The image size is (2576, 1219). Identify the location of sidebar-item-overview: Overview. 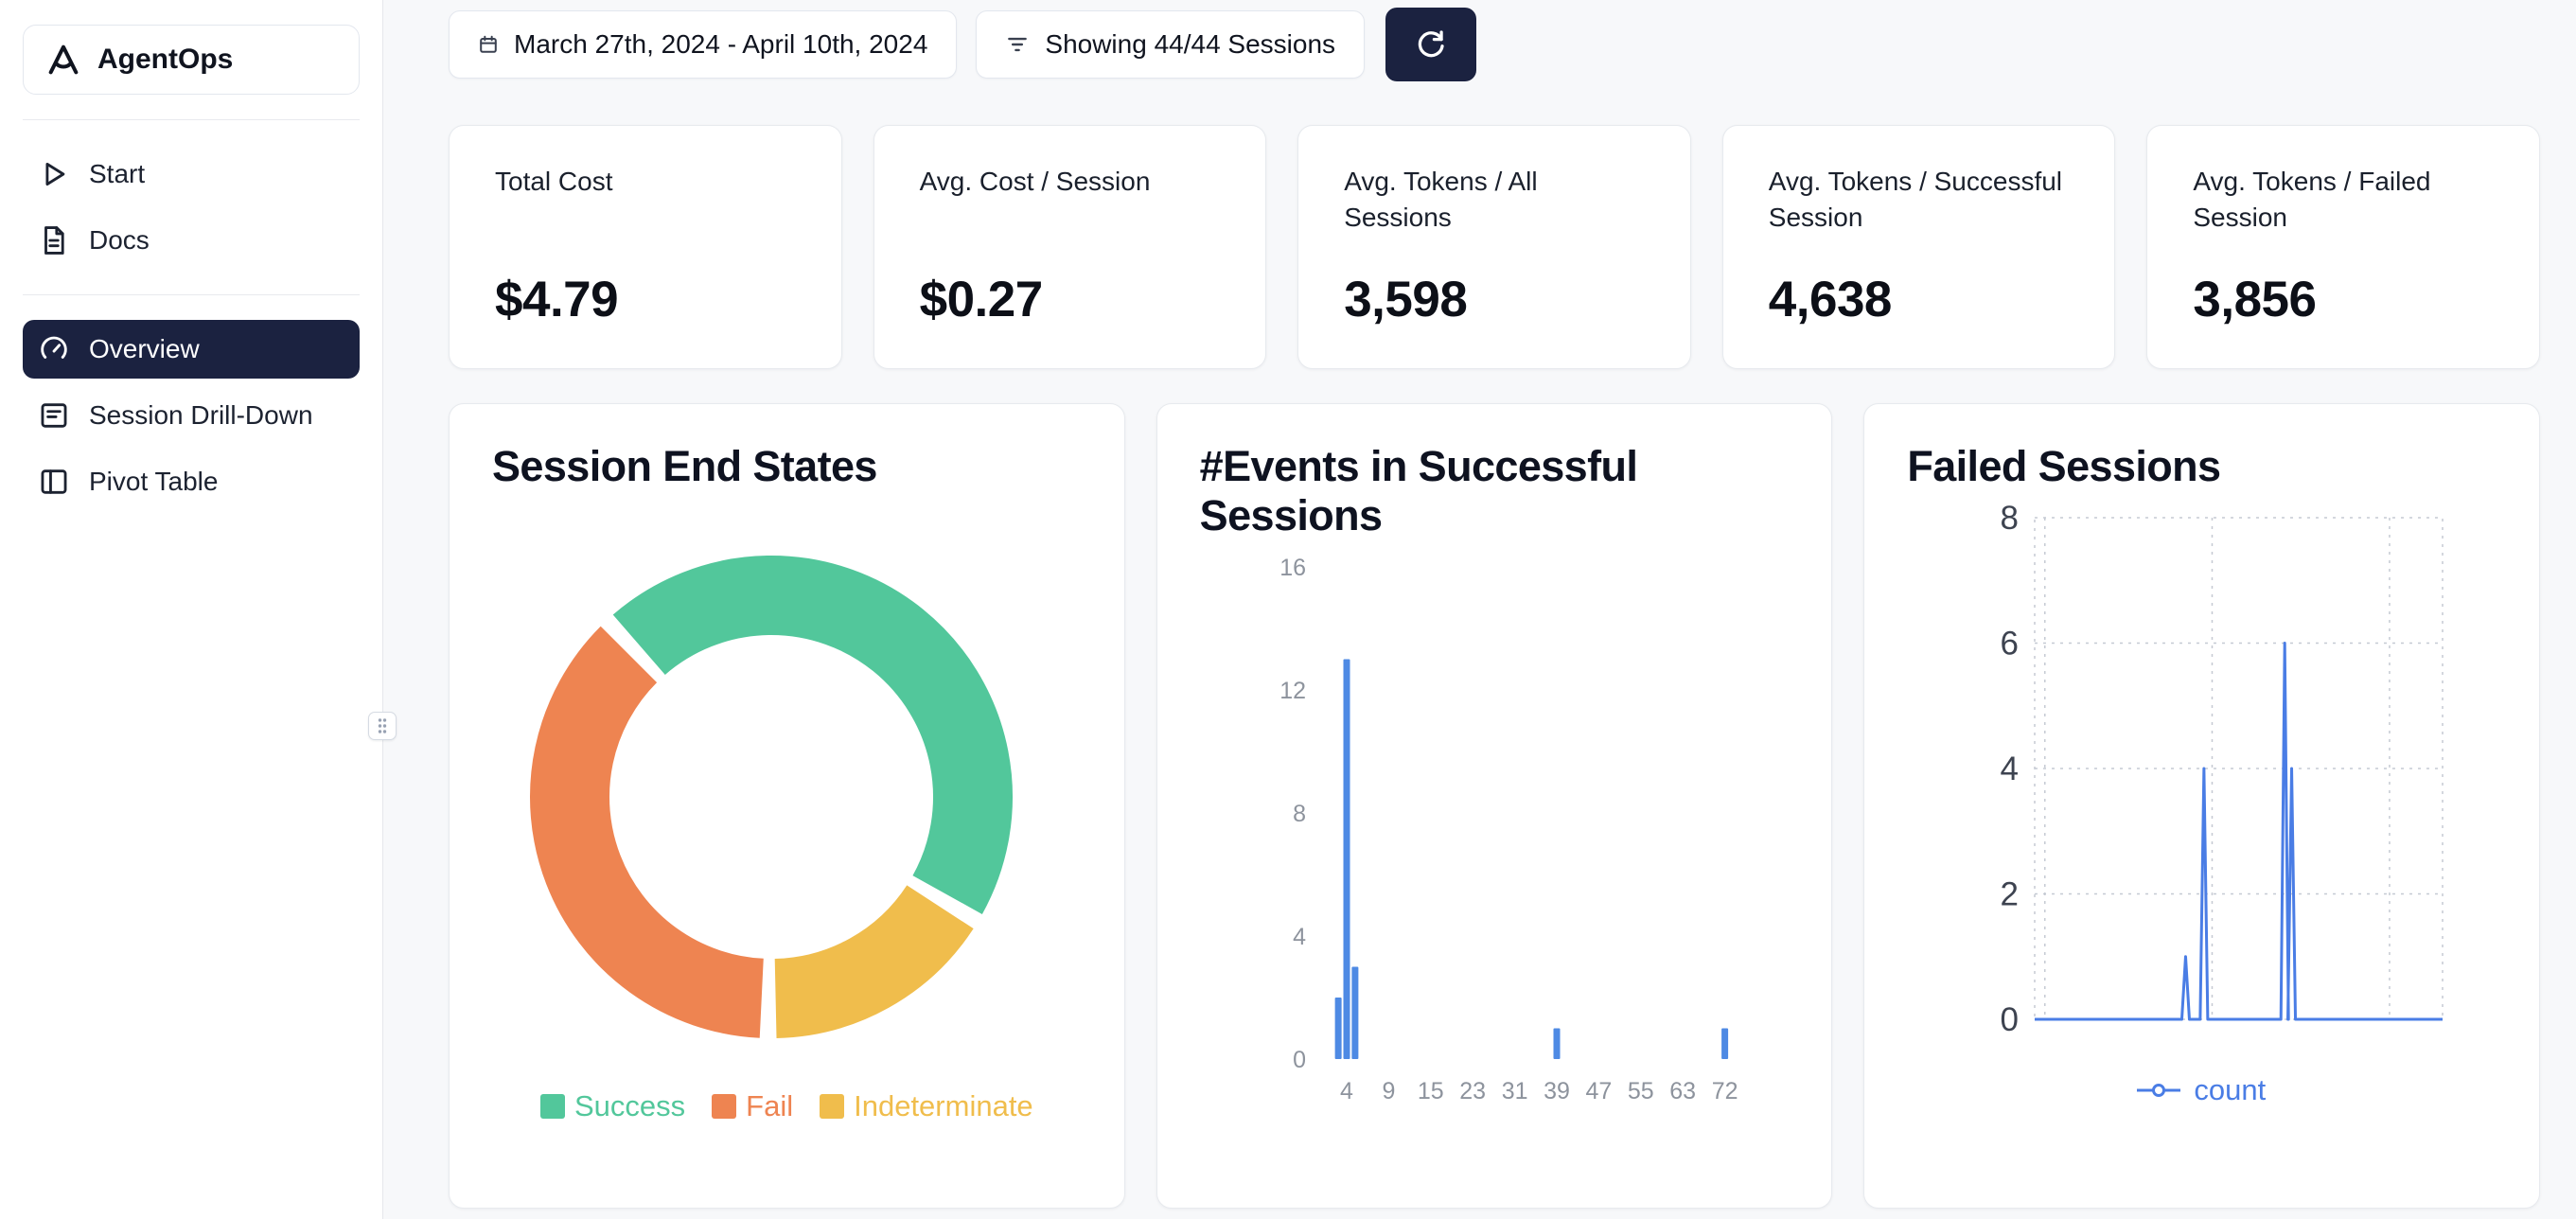
(191, 349).